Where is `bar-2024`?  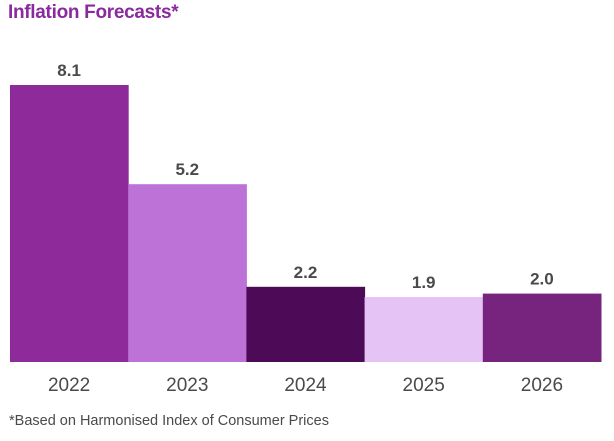
bar-2024 is located at coordinates (306, 324).